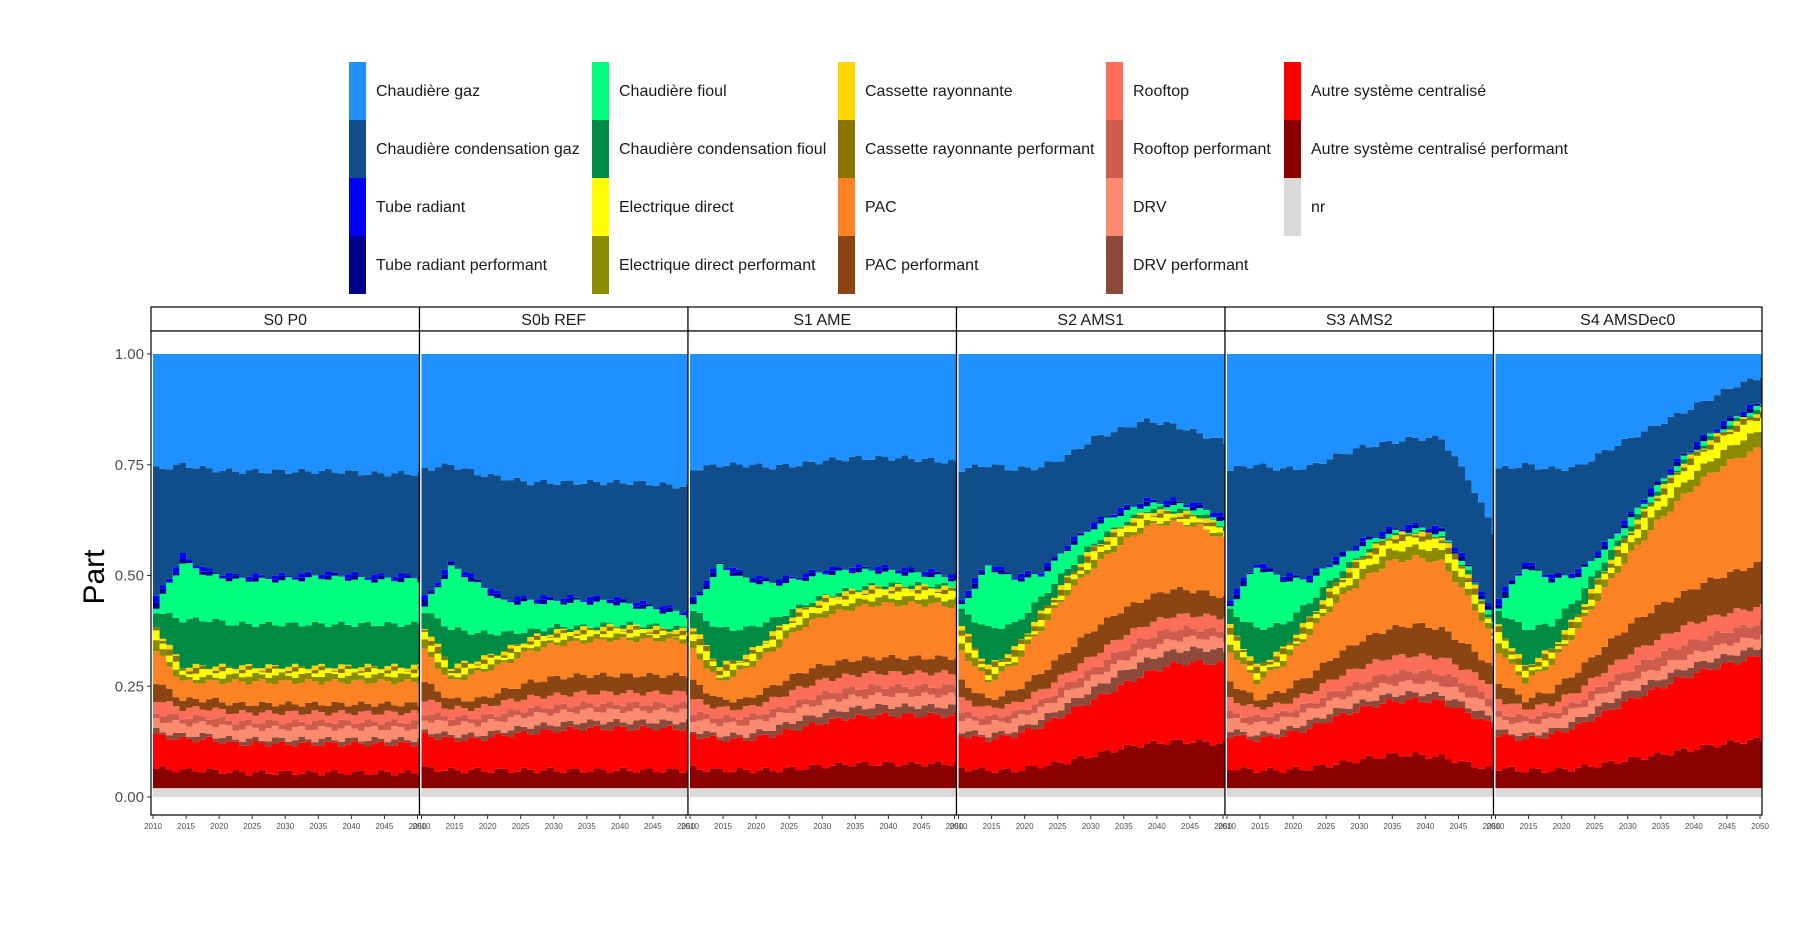 This screenshot has width=1800, height=941. What do you see at coordinates (488, 826) in the screenshot?
I see `x-tick-label: 2020` at bounding box center [488, 826].